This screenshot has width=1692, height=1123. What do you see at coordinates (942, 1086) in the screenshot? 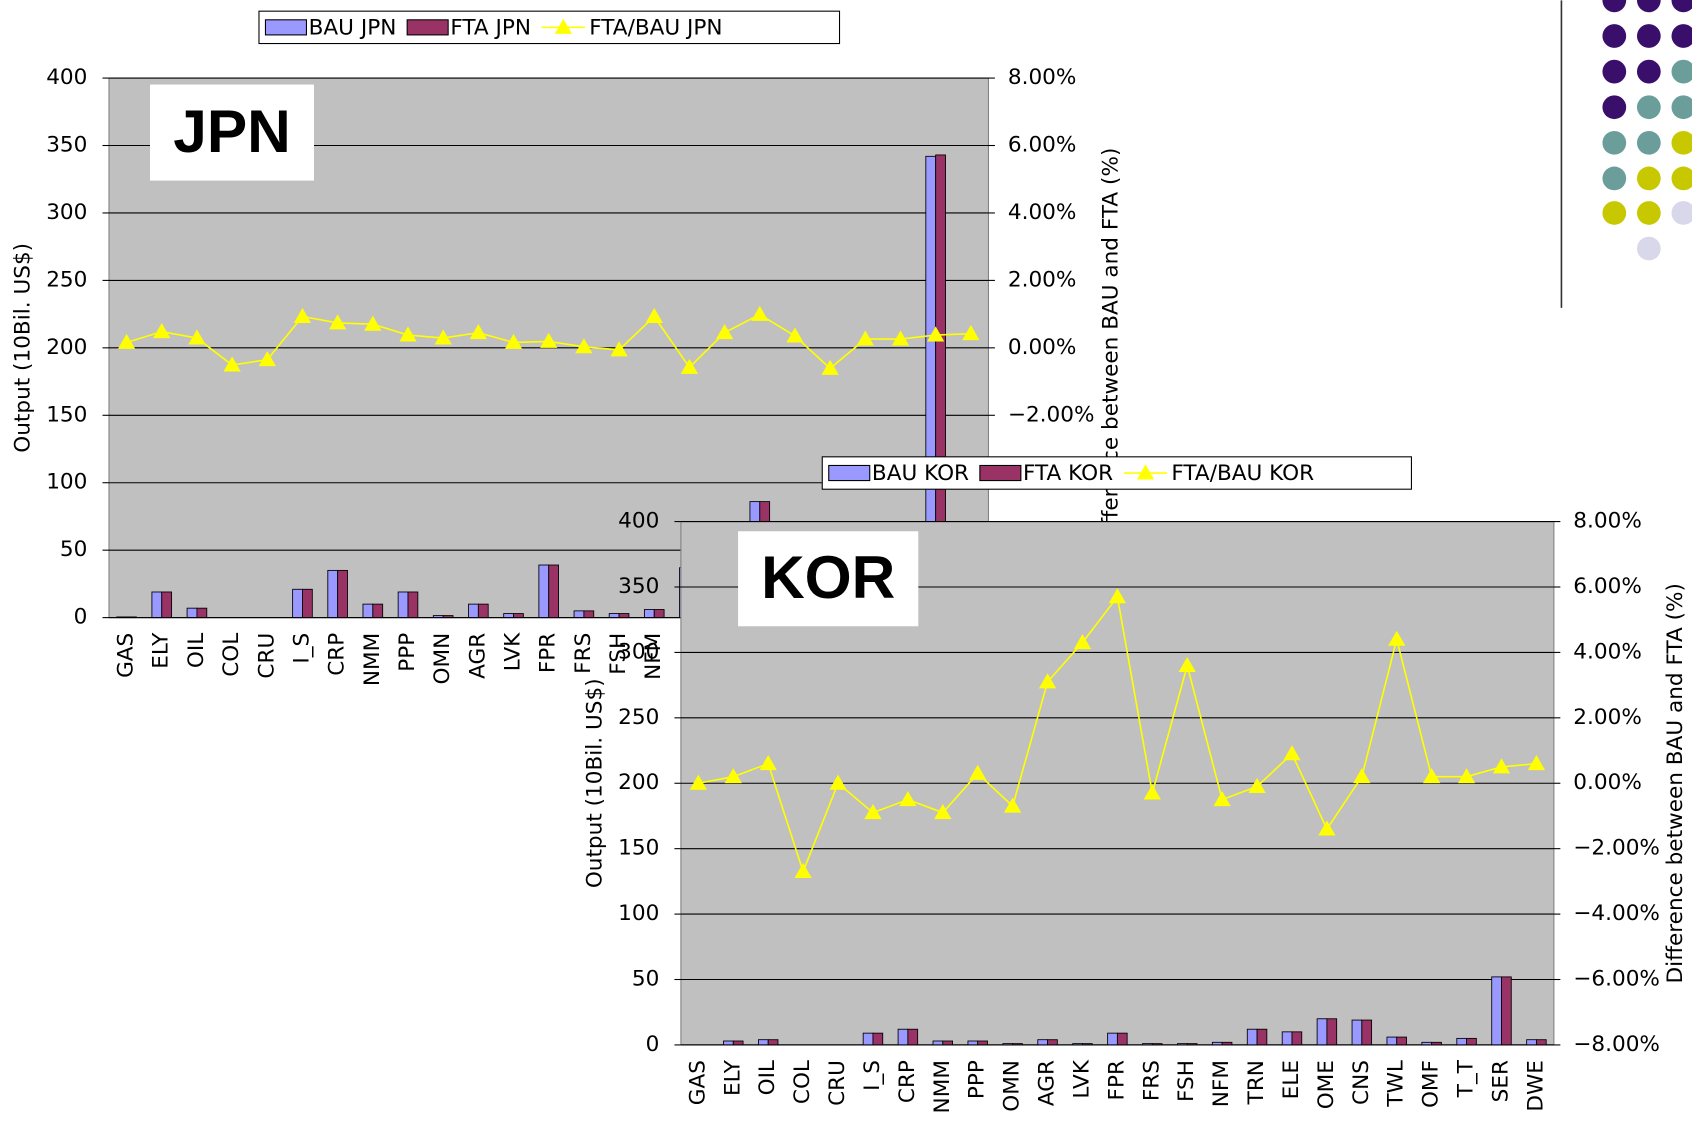
I see `x-tick-label: NMM` at bounding box center [942, 1086].